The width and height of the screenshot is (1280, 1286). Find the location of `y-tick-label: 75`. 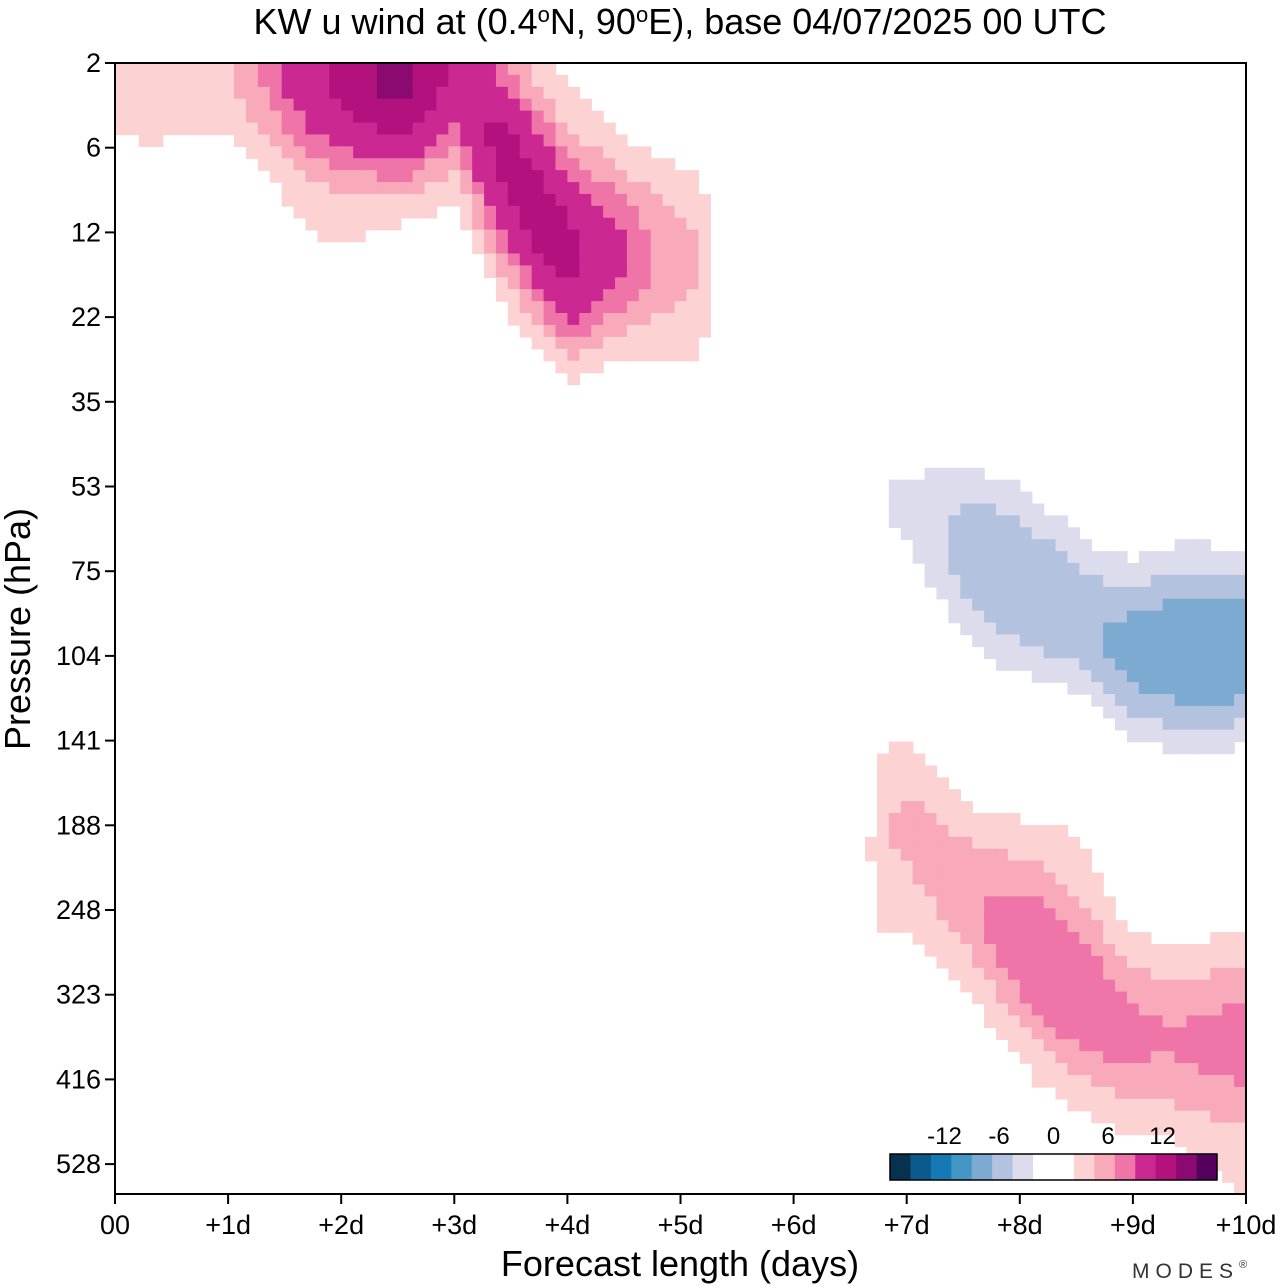

y-tick-label: 75 is located at coordinates (86, 571).